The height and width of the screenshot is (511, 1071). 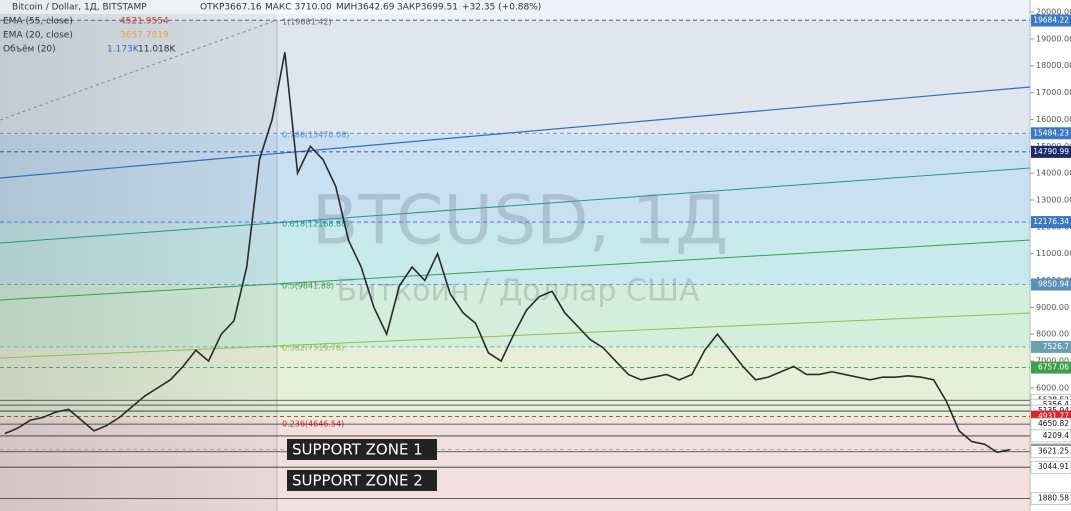 I want to click on indicator-name: EMA (20, close), so click(x=38, y=36).